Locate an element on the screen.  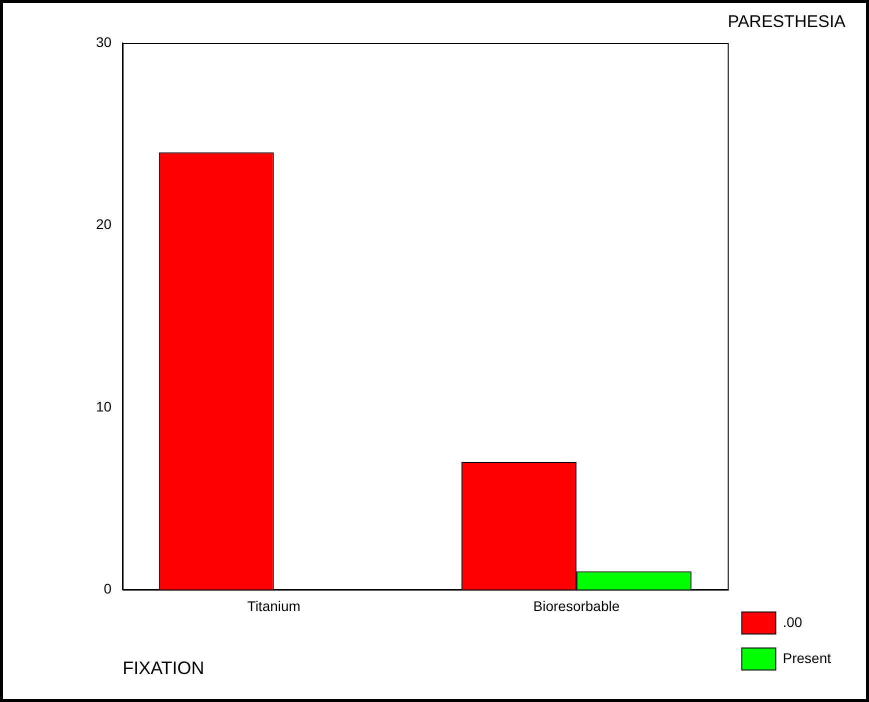
y-tick-label: 0 is located at coordinates (108, 588).